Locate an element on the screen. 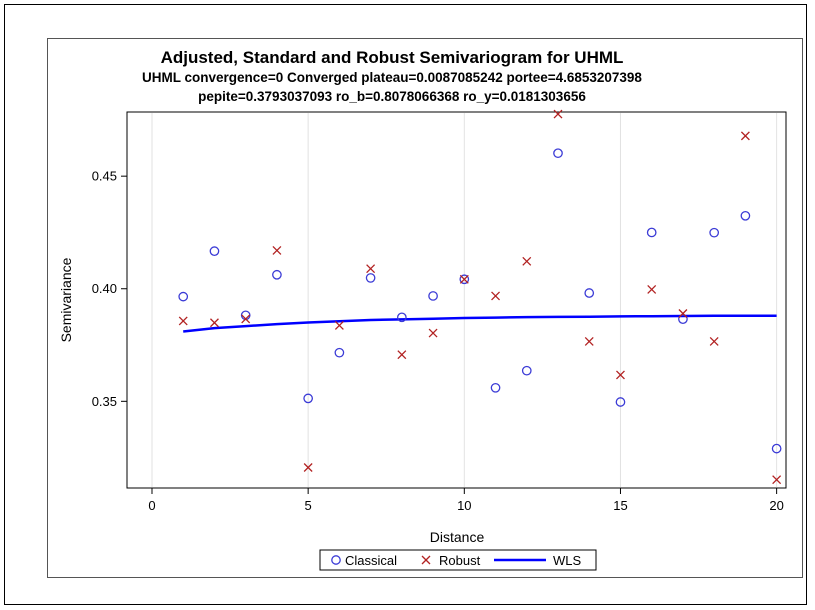 This screenshot has height=610, width=815. legend: Classical Robust WLS is located at coordinates (458, 560).